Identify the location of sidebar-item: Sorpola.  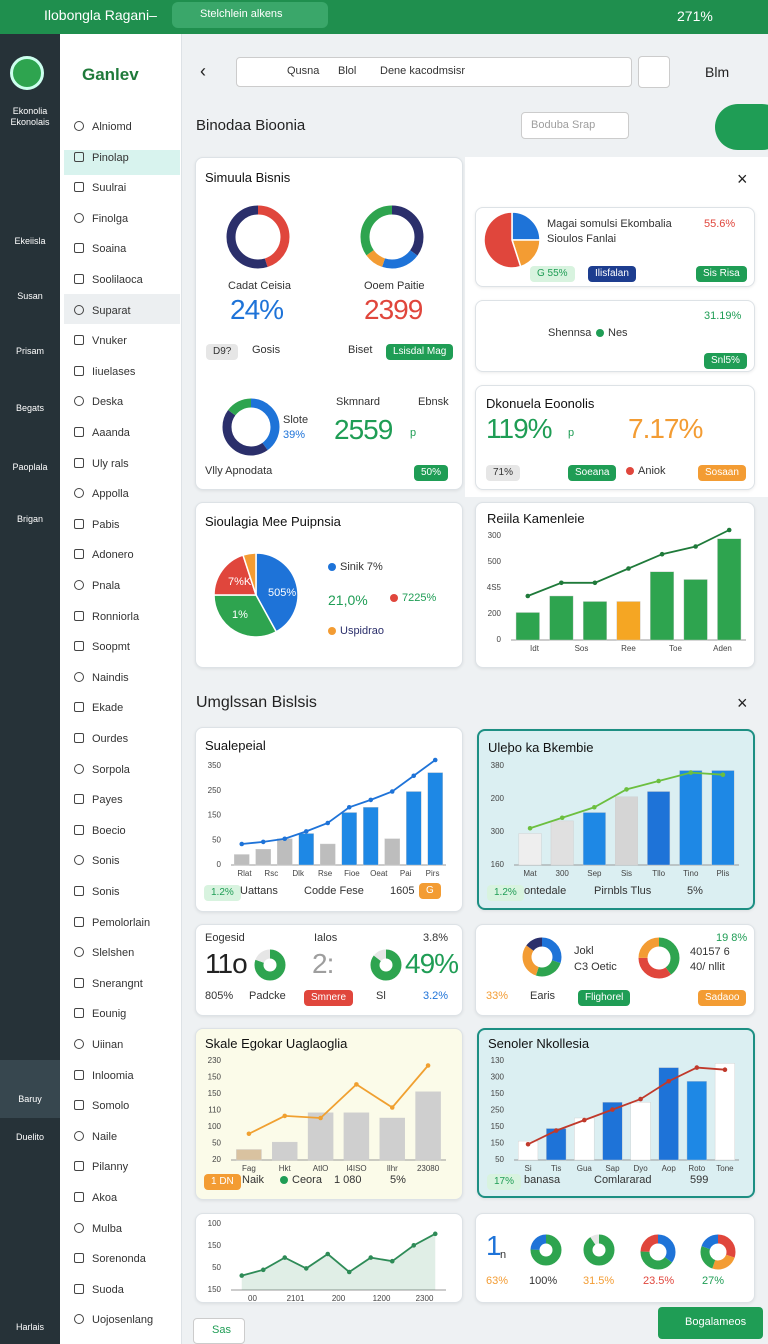
(111, 769).